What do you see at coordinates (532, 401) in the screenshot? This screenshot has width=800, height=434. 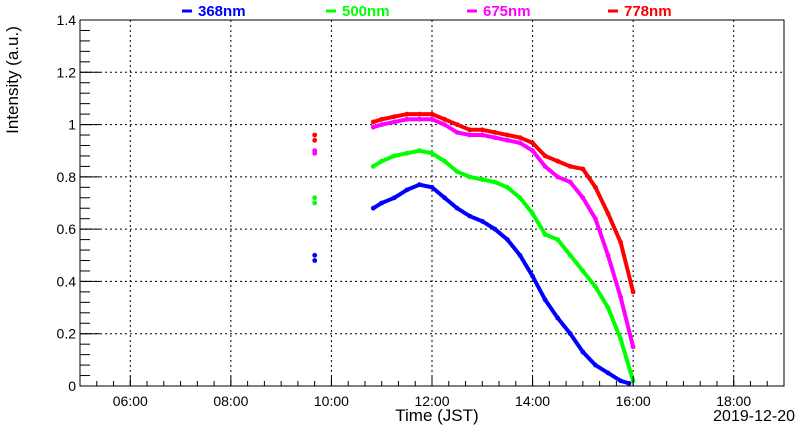 I see `x-tick-label: 14:00` at bounding box center [532, 401].